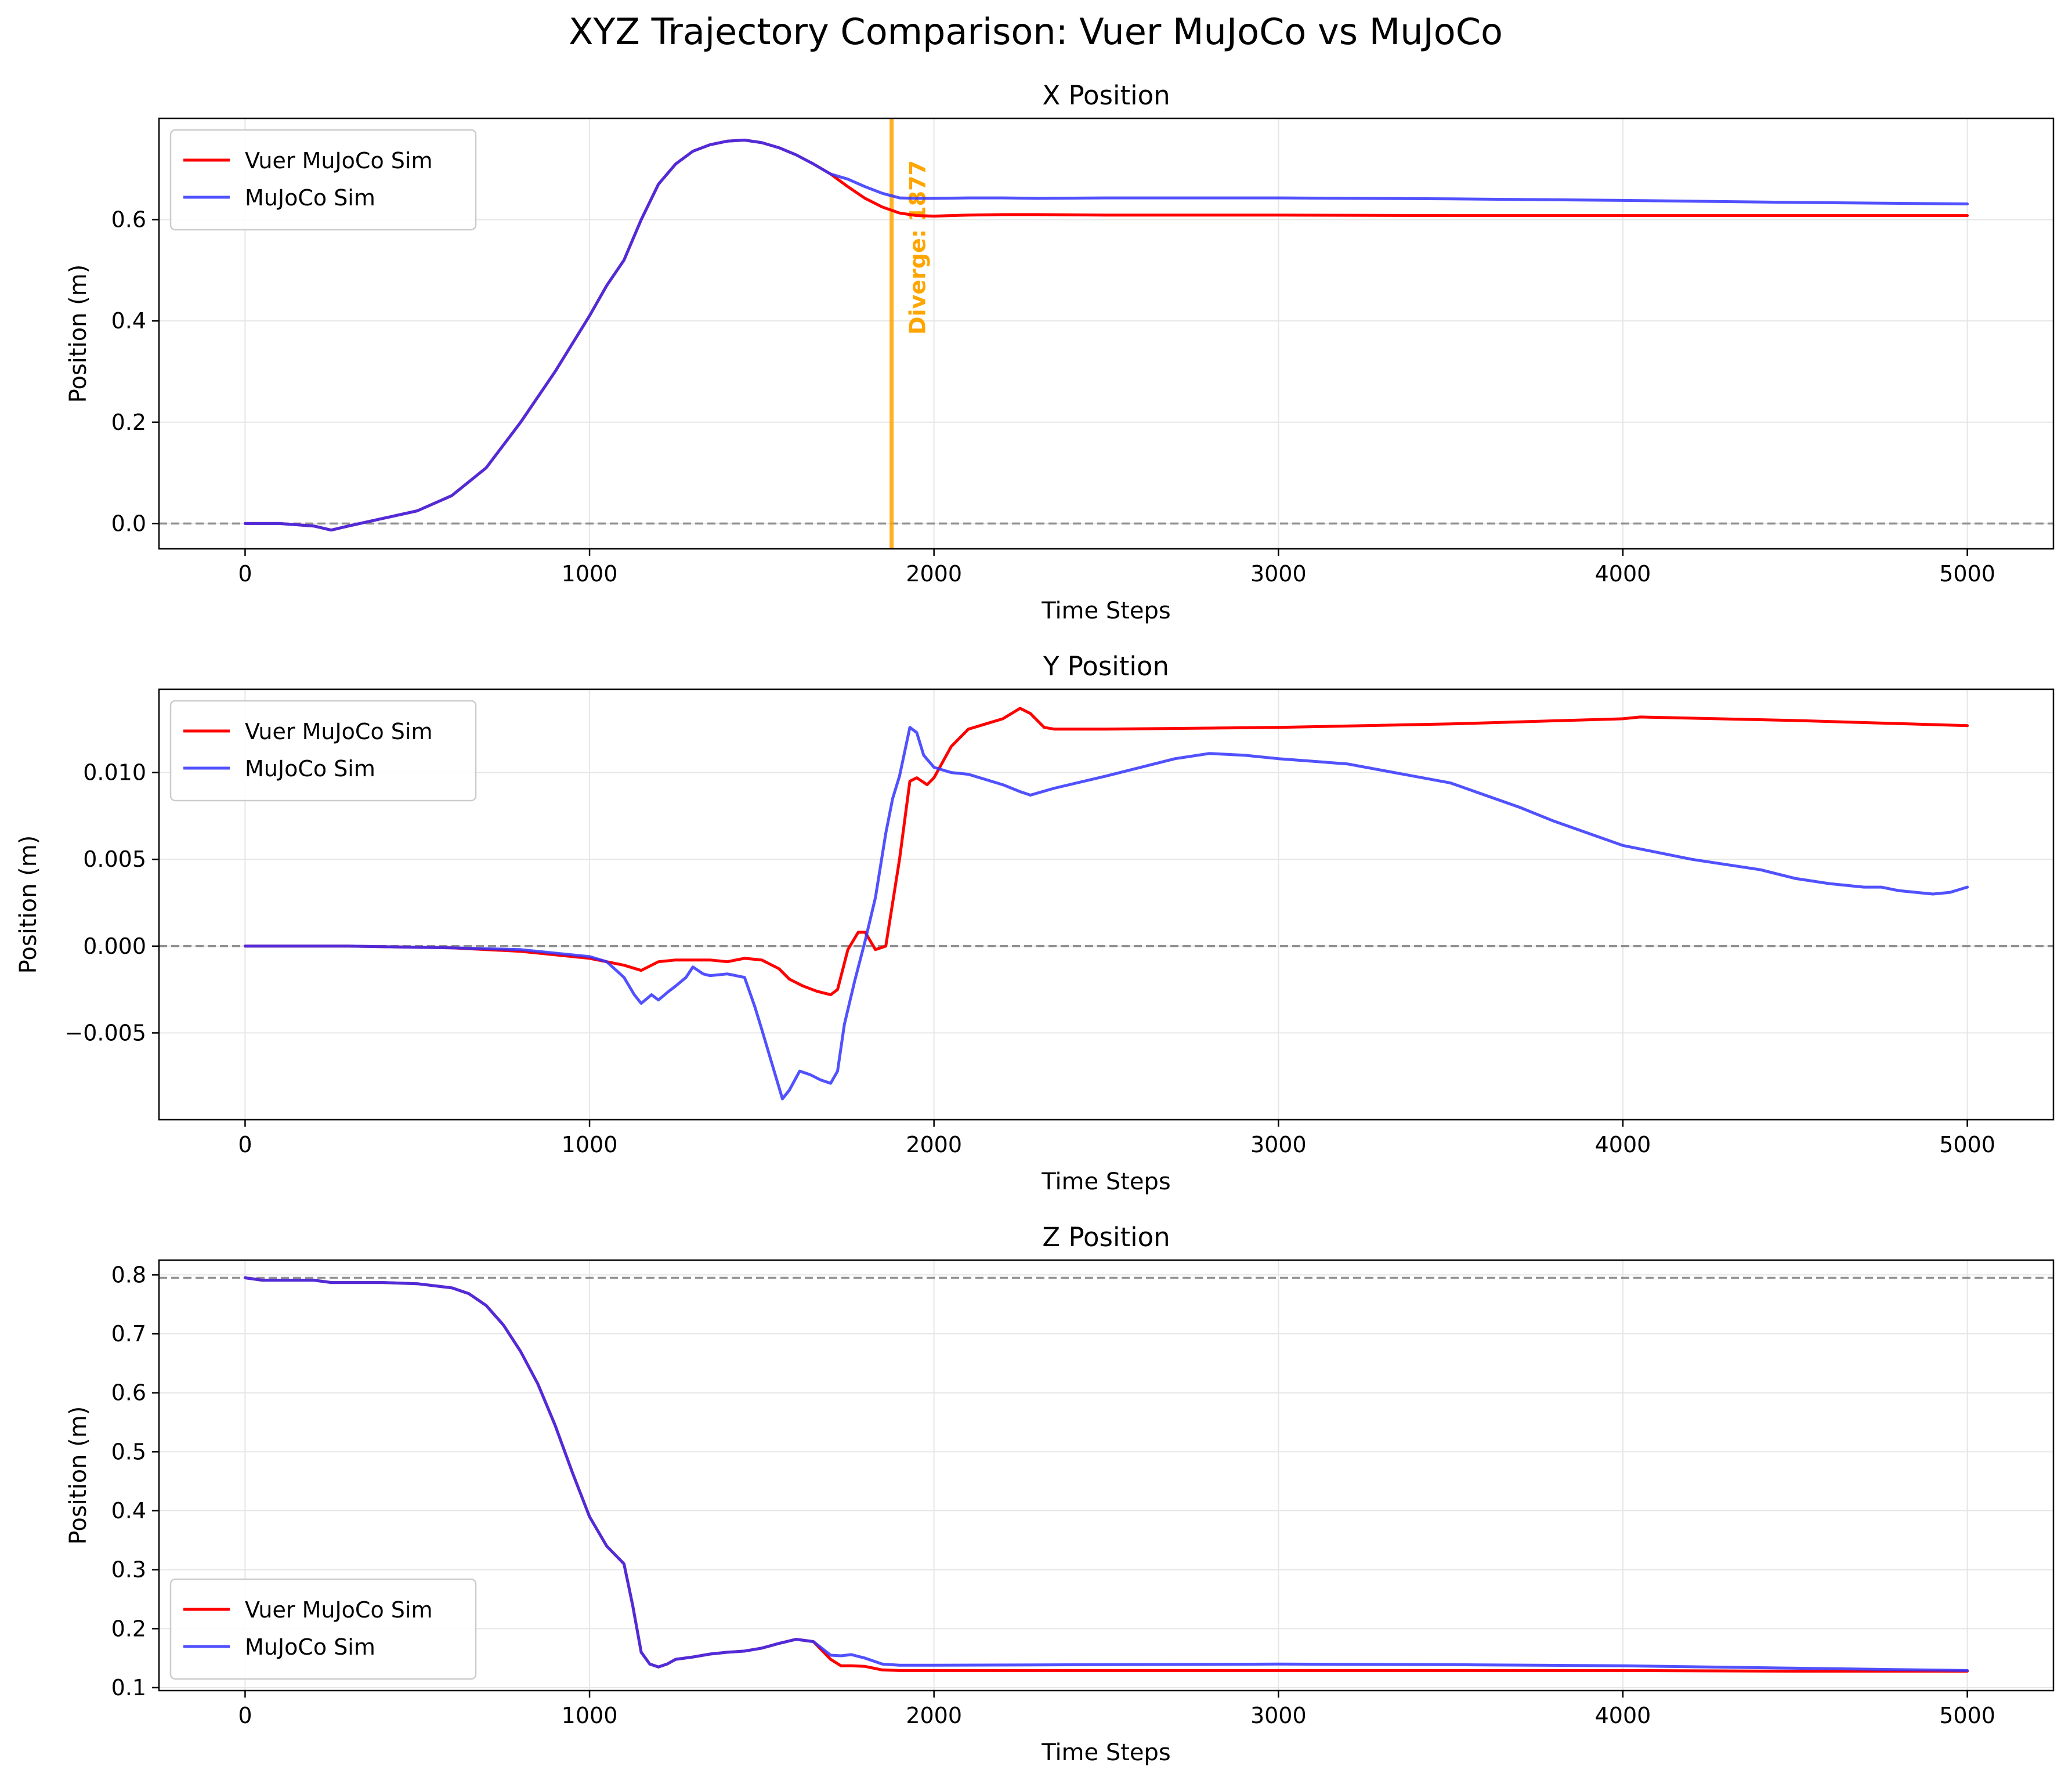 The image size is (2072, 1784). Describe the element at coordinates (1106, 852) in the screenshot. I see `series-line-vuer-mujoco-sim` at that location.